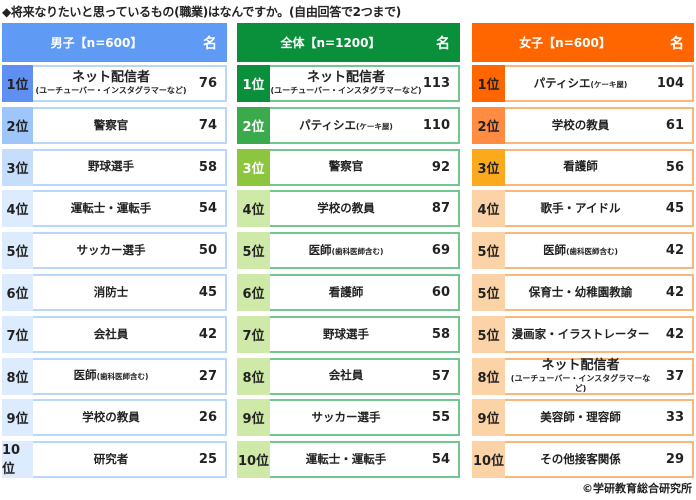 The width and height of the screenshot is (696, 500). What do you see at coordinates (580, 383) in the screenshot?
I see `job-subtitle: (ユーチューバー・インスタグラマーなど)` at bounding box center [580, 383].